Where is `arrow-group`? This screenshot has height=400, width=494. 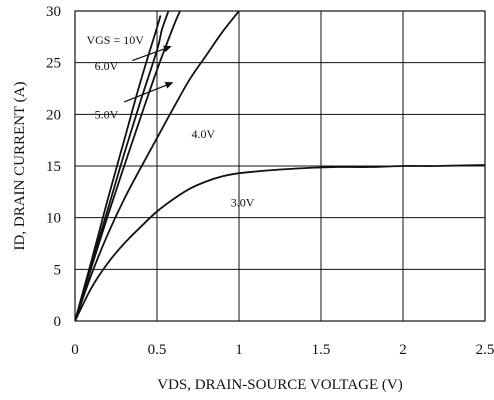
arrow-group is located at coordinates (148, 74).